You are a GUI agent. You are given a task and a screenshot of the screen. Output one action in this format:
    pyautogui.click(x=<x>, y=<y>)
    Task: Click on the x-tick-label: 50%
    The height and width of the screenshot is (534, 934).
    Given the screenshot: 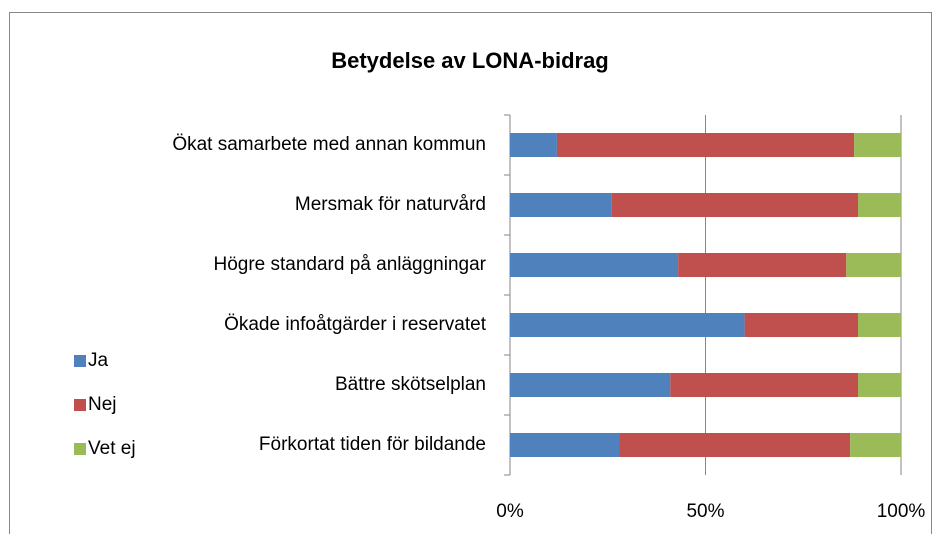 What is the action you would take?
    pyautogui.click(x=705, y=511)
    